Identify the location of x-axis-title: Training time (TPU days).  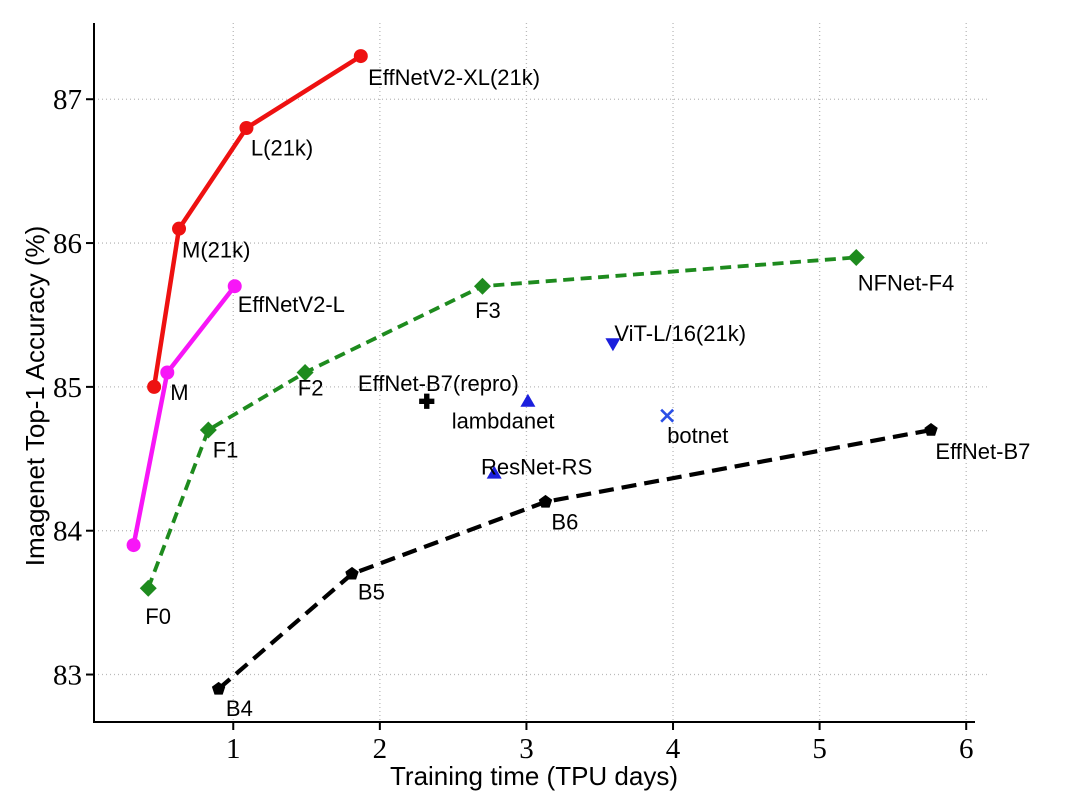
(534, 776).